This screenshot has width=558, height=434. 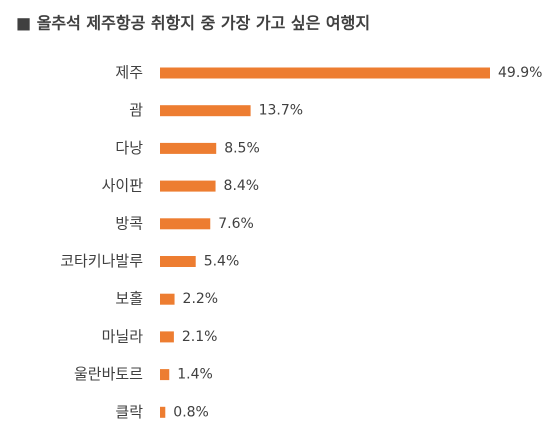 I want to click on category-label: 사이판, so click(x=123, y=186).